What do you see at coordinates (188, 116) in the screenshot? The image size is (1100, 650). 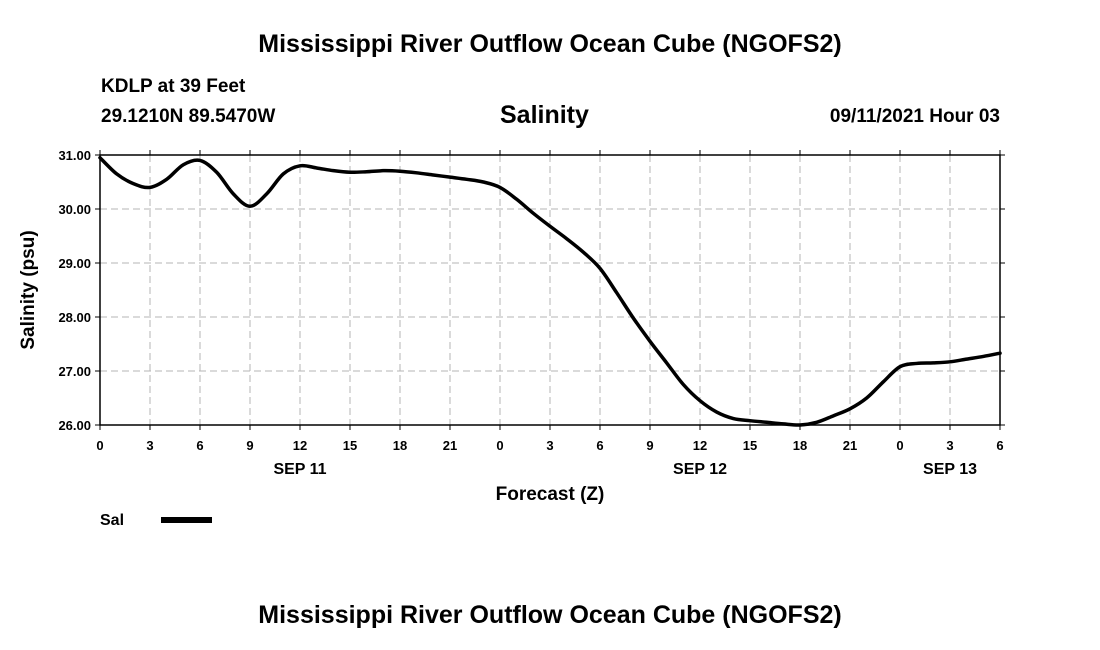 I see `station-coordinates: 29.1210N 89.5470W` at bounding box center [188, 116].